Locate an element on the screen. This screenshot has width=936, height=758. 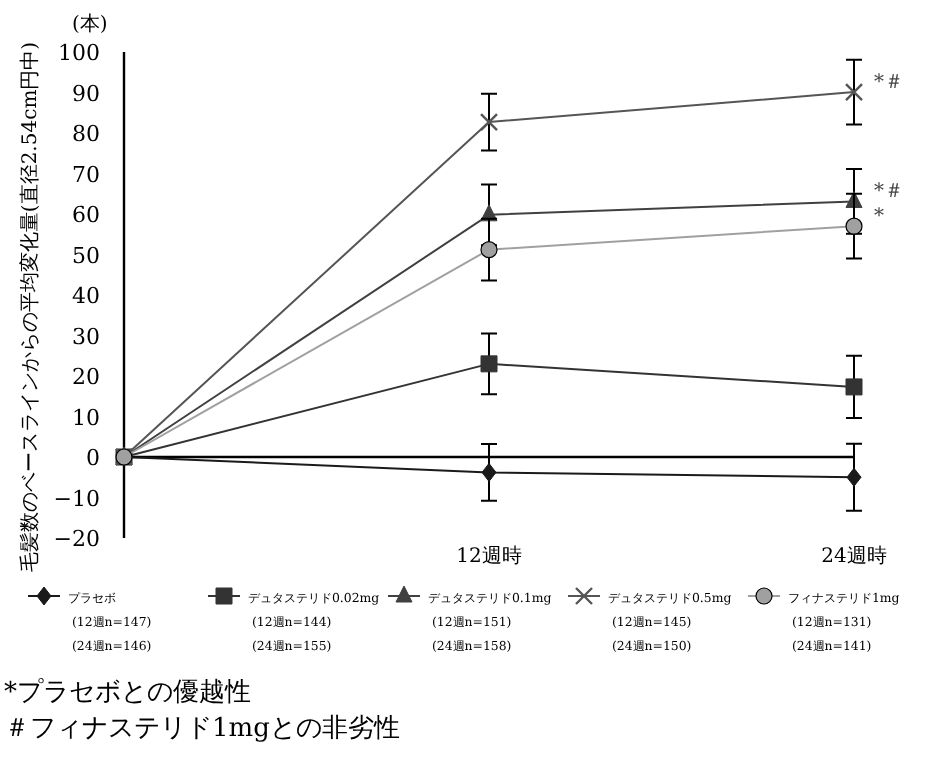
y-tick-label: 10 is located at coordinates (86, 417).